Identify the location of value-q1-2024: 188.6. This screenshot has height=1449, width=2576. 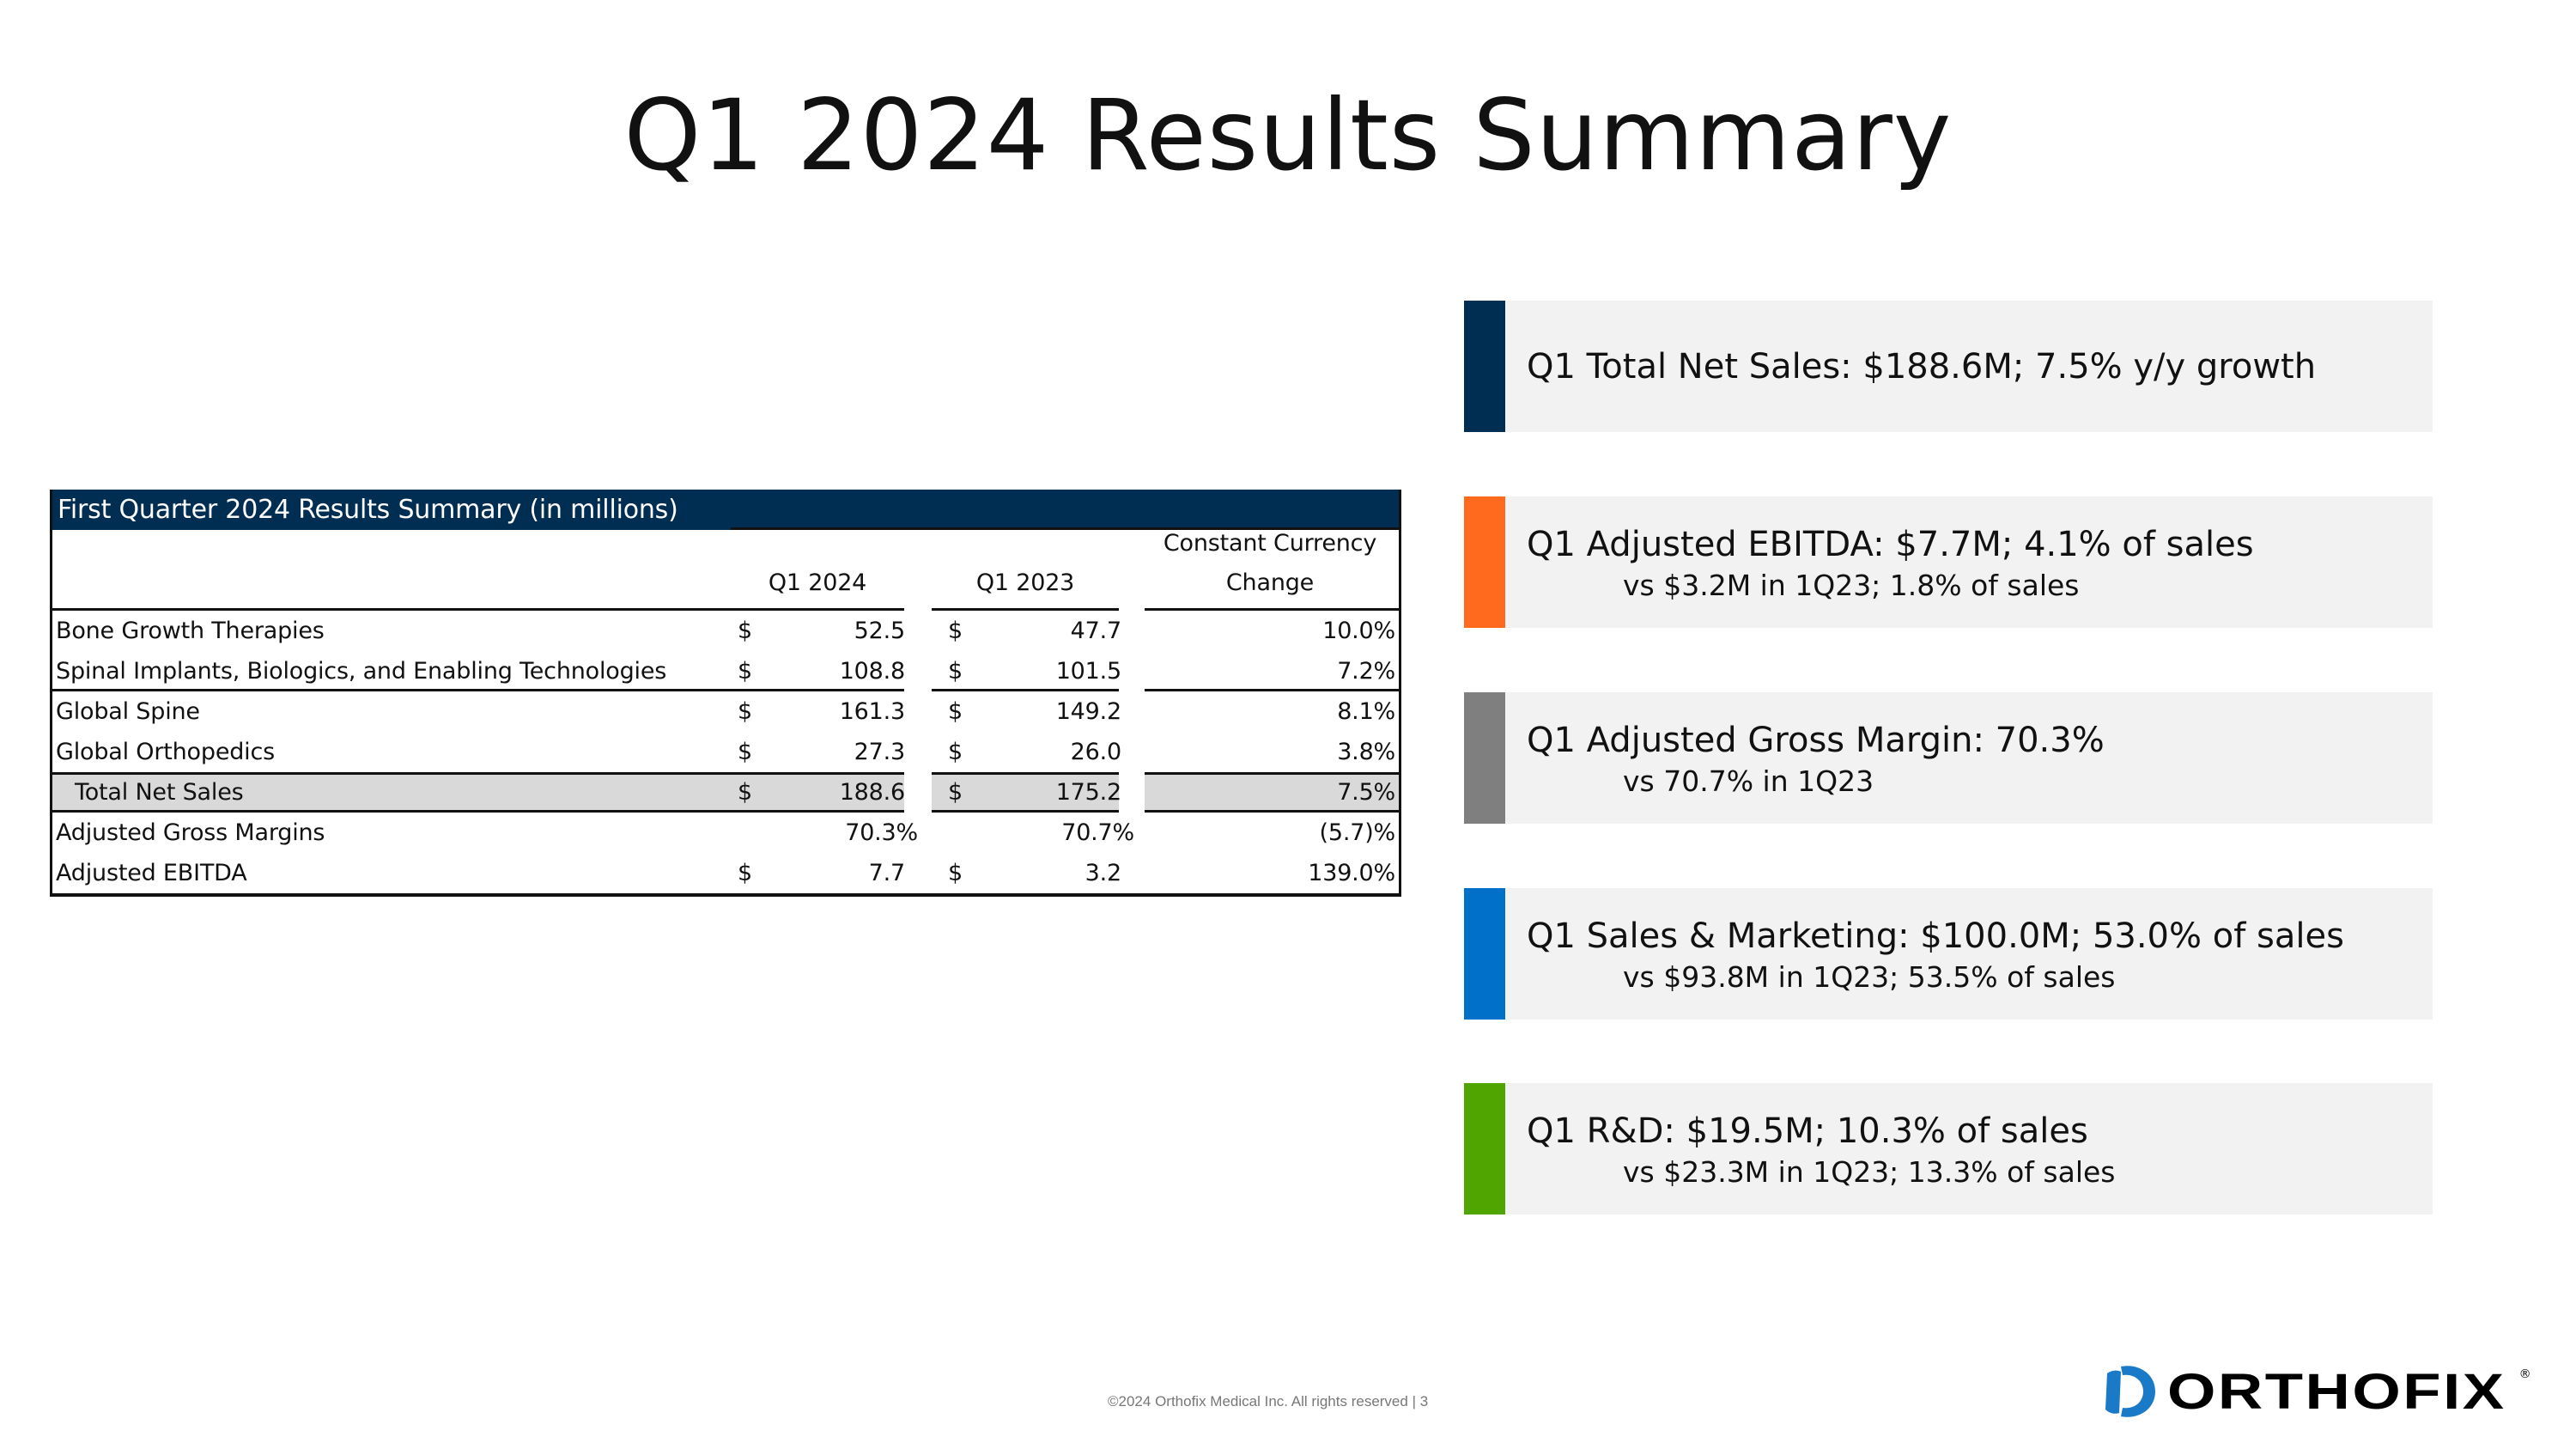
(872, 792).